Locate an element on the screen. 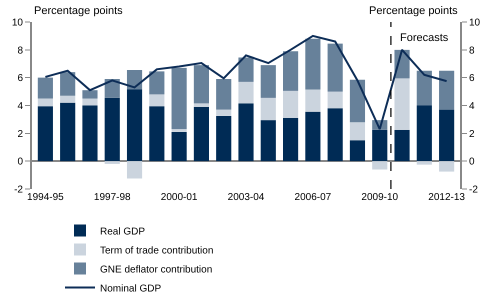 Image resolution: width=492 pixels, height=302 pixels. y2-tick-label: 6 is located at coordinates (472, 78).